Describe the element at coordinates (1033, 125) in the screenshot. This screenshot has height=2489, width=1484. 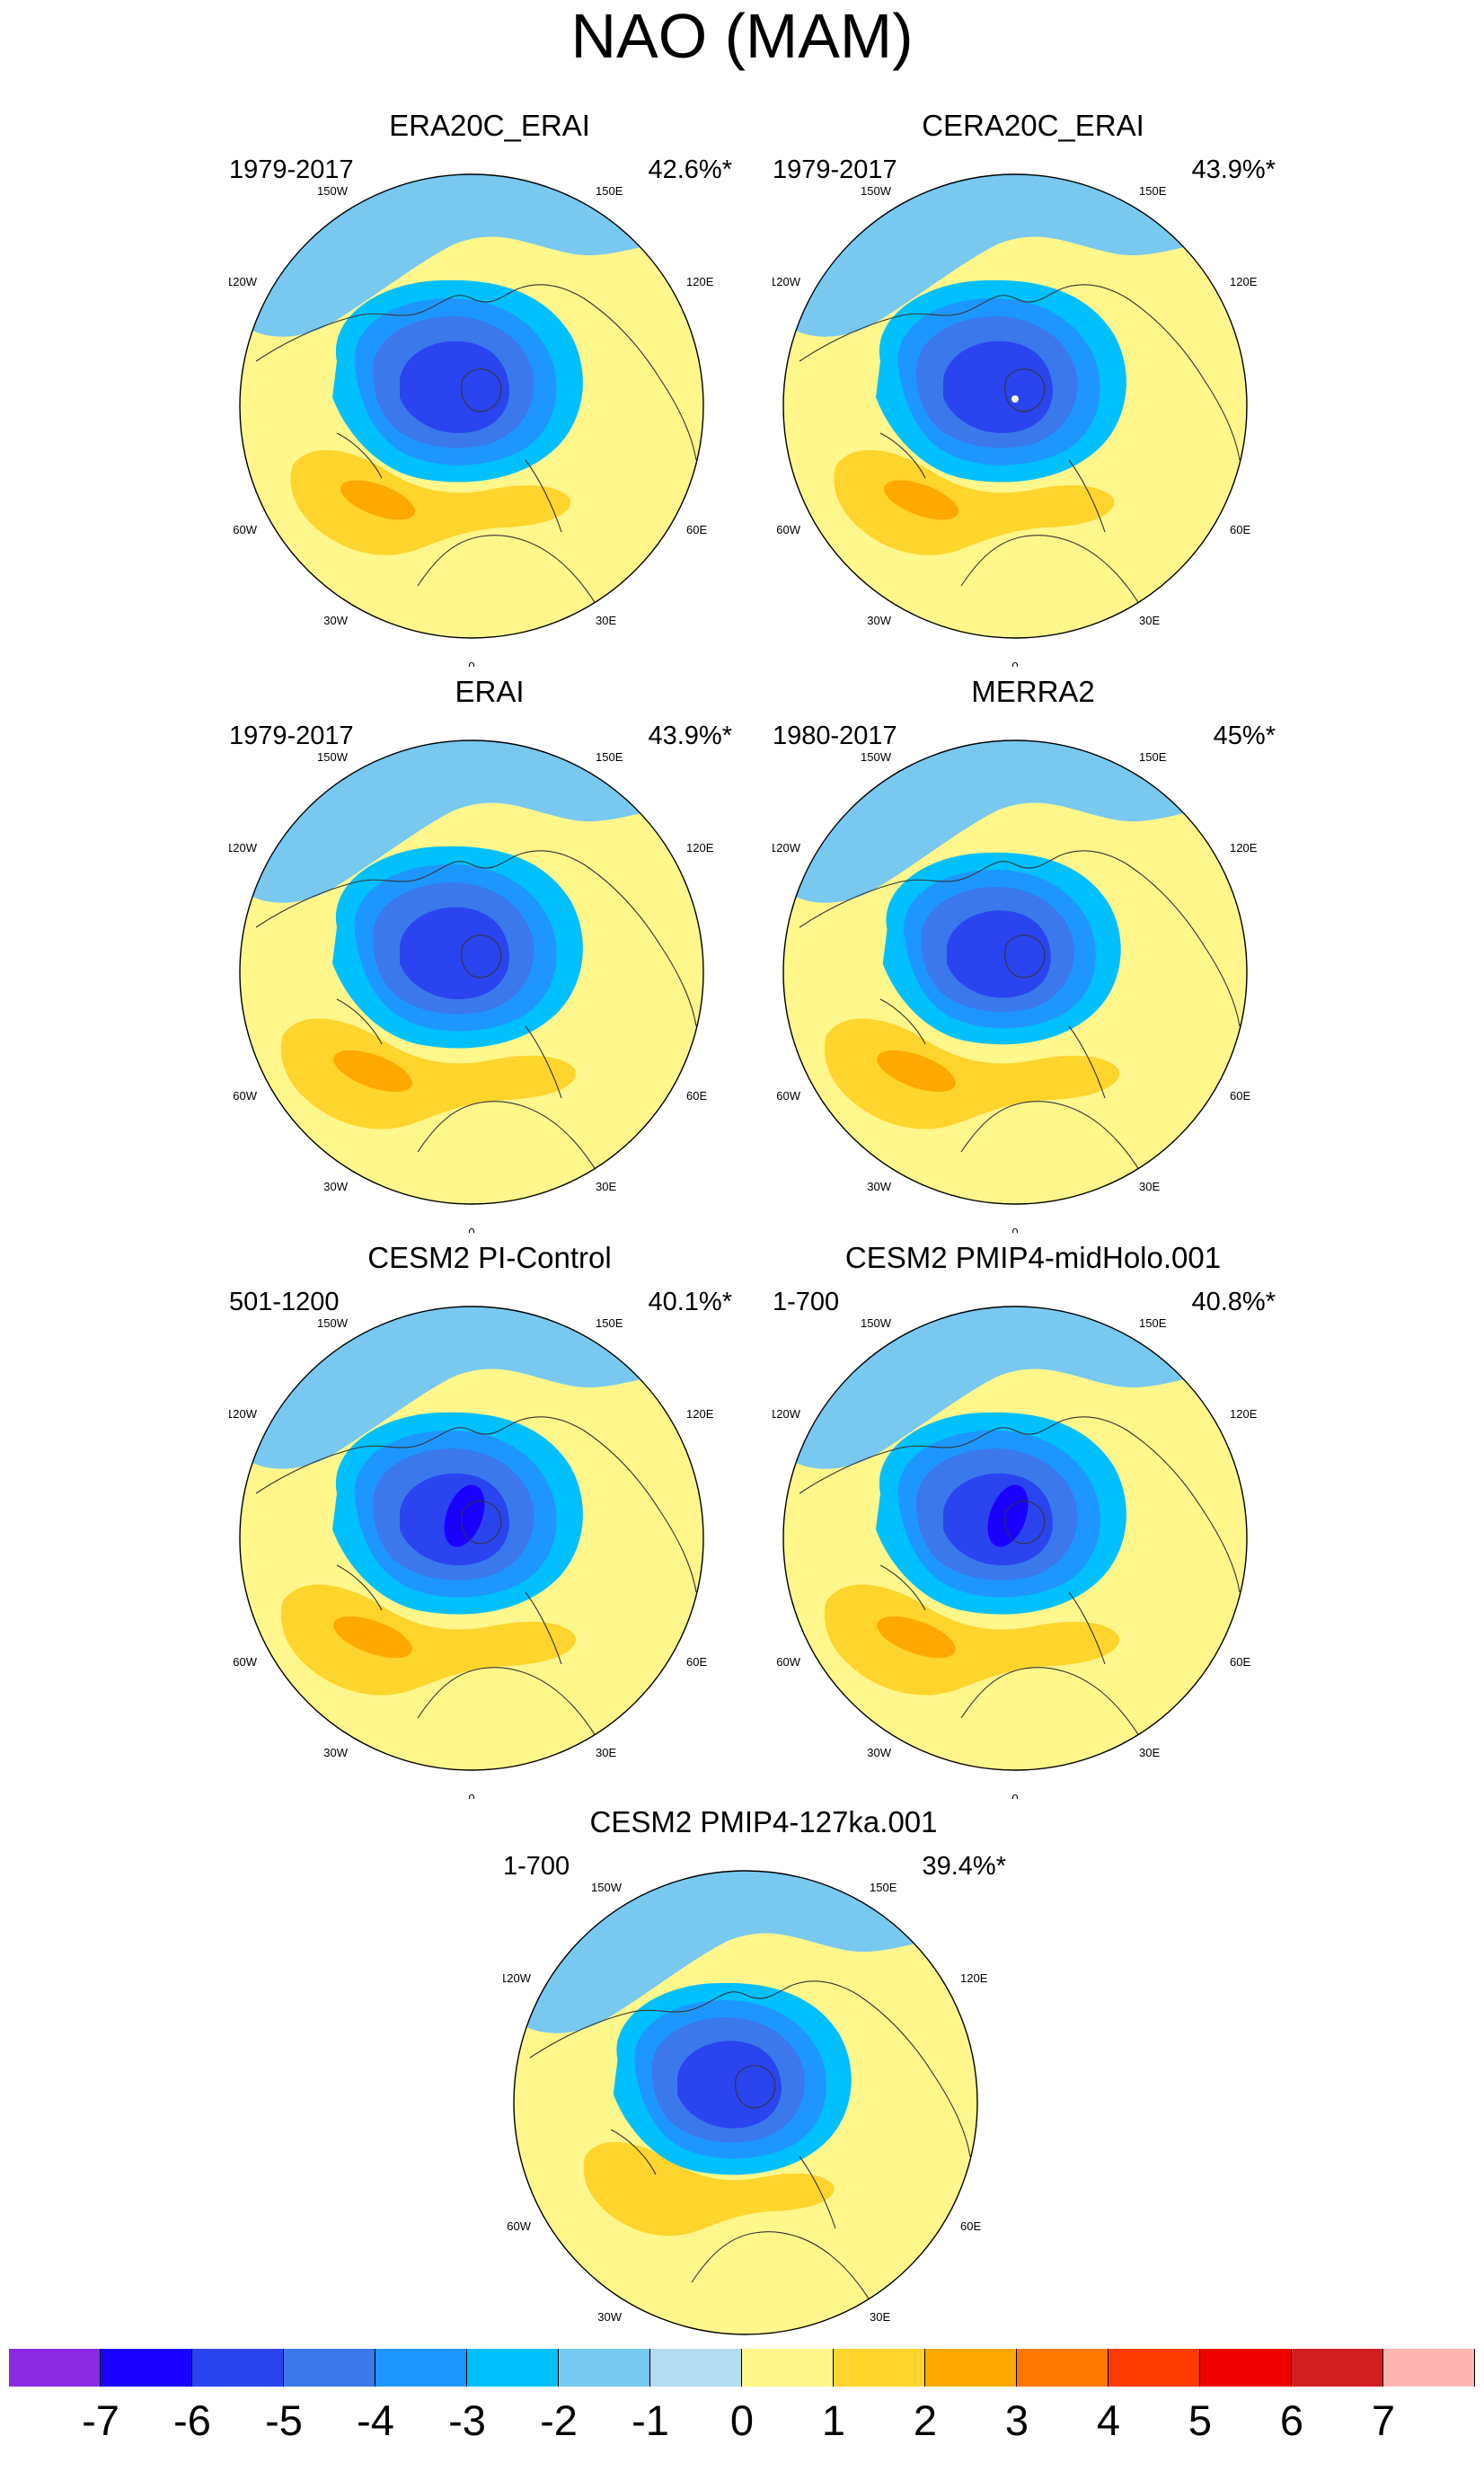
I see `panel-title: CERA20C_ERAI` at that location.